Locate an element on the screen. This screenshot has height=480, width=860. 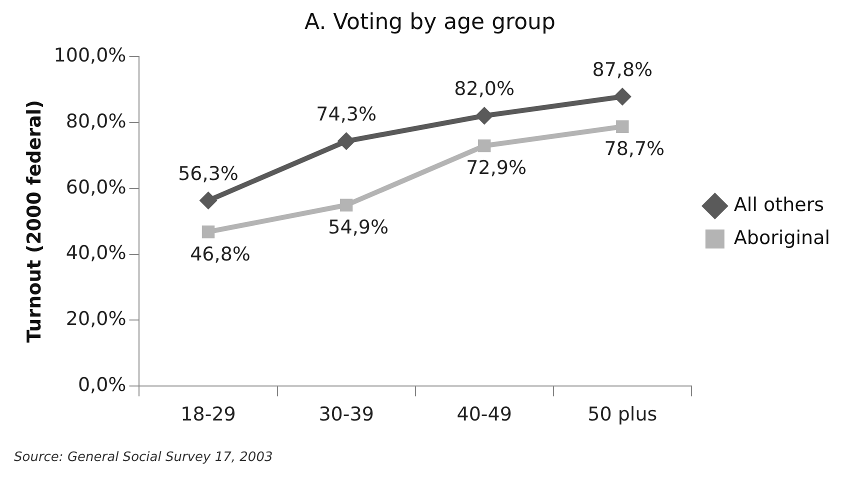
data-label: 78,7% is located at coordinates (634, 149).